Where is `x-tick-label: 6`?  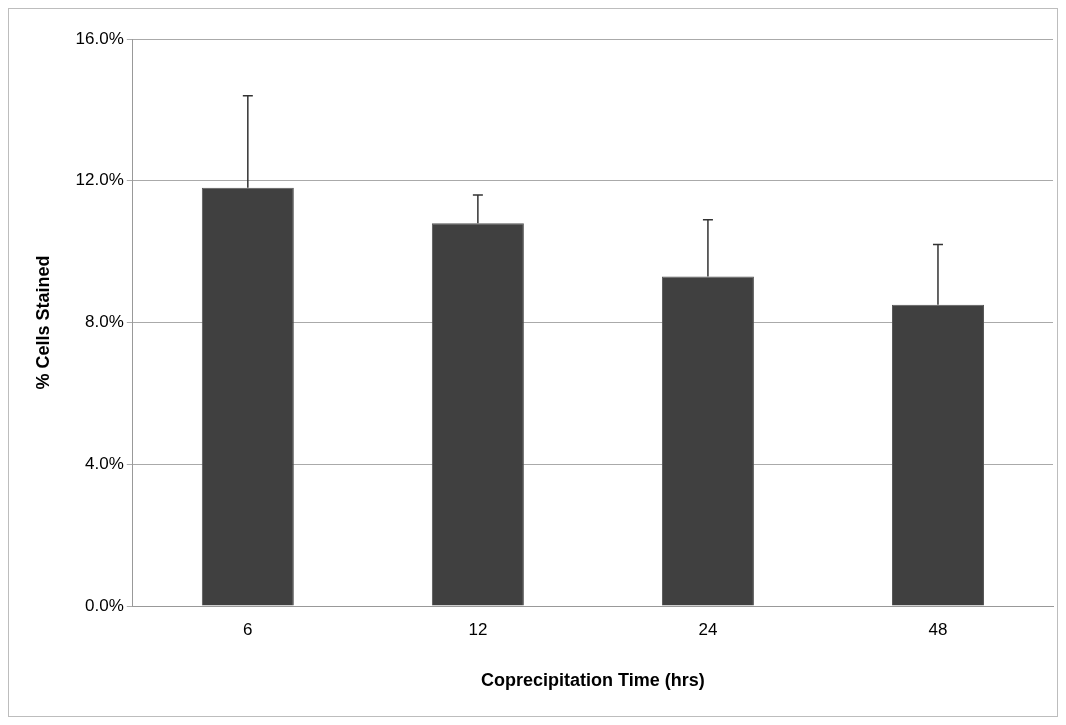
x-tick-label: 6 is located at coordinates (248, 629).